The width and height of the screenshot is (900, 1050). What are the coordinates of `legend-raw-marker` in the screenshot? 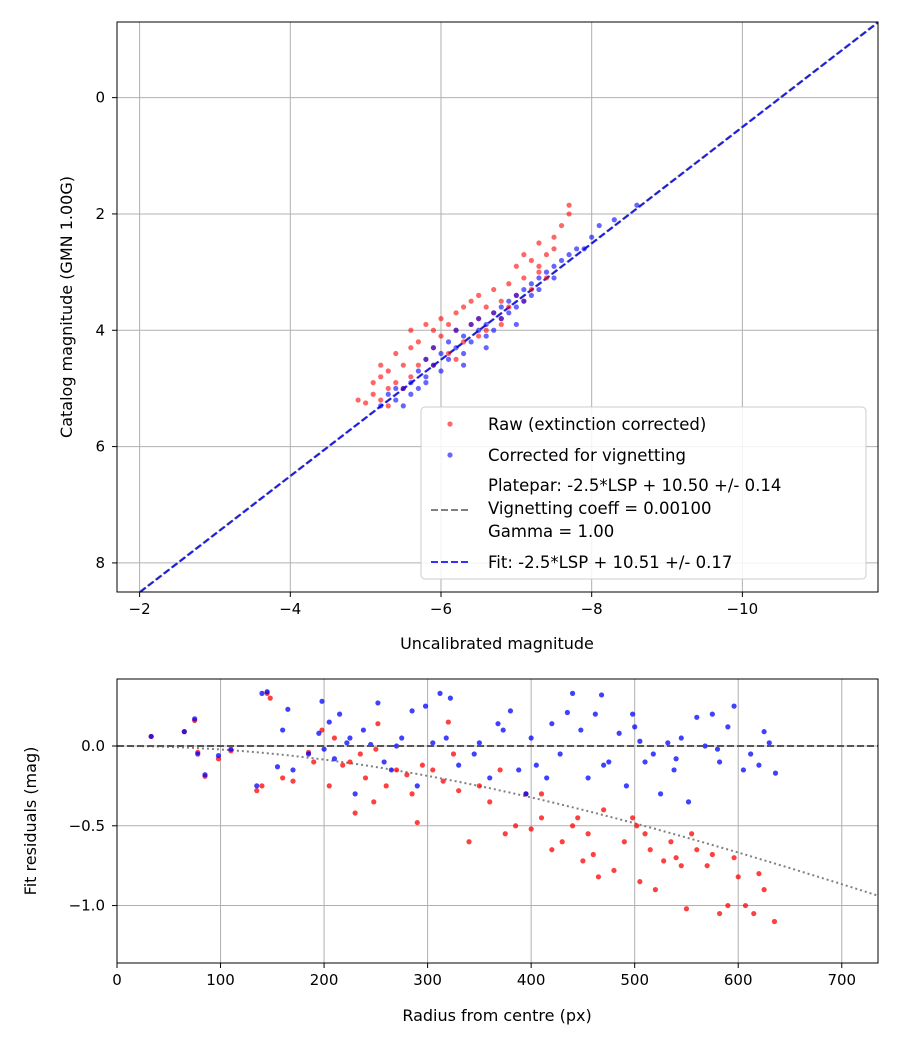 It's located at (450, 424).